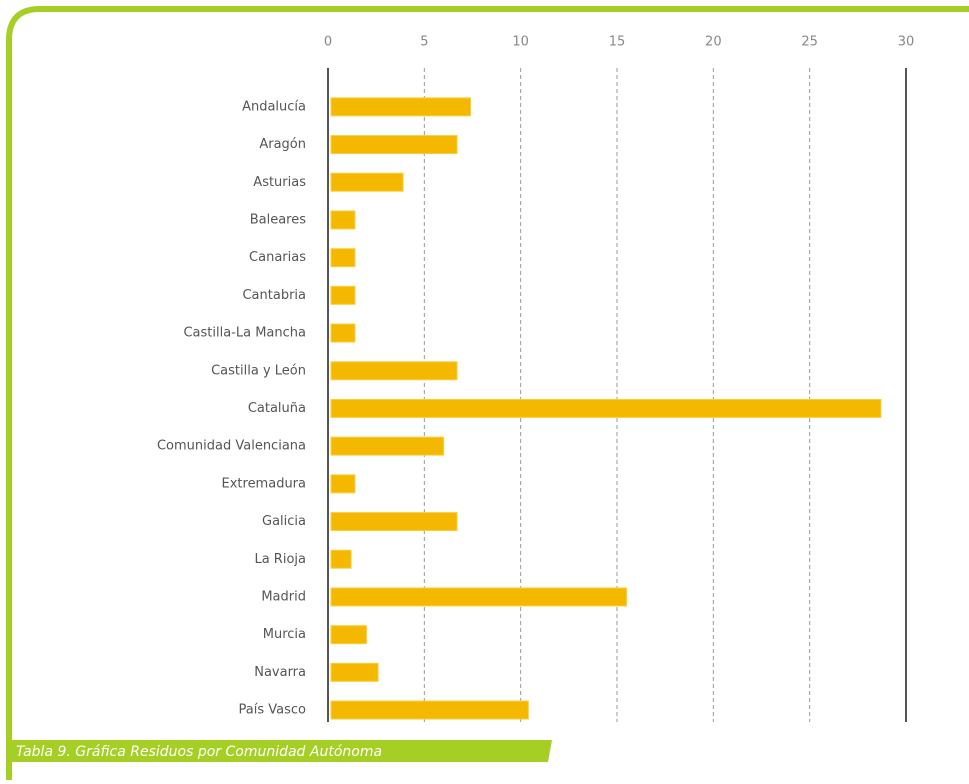 The height and width of the screenshot is (784, 969). What do you see at coordinates (264, 483) in the screenshot?
I see `y-tick-label: Extremadura` at bounding box center [264, 483].